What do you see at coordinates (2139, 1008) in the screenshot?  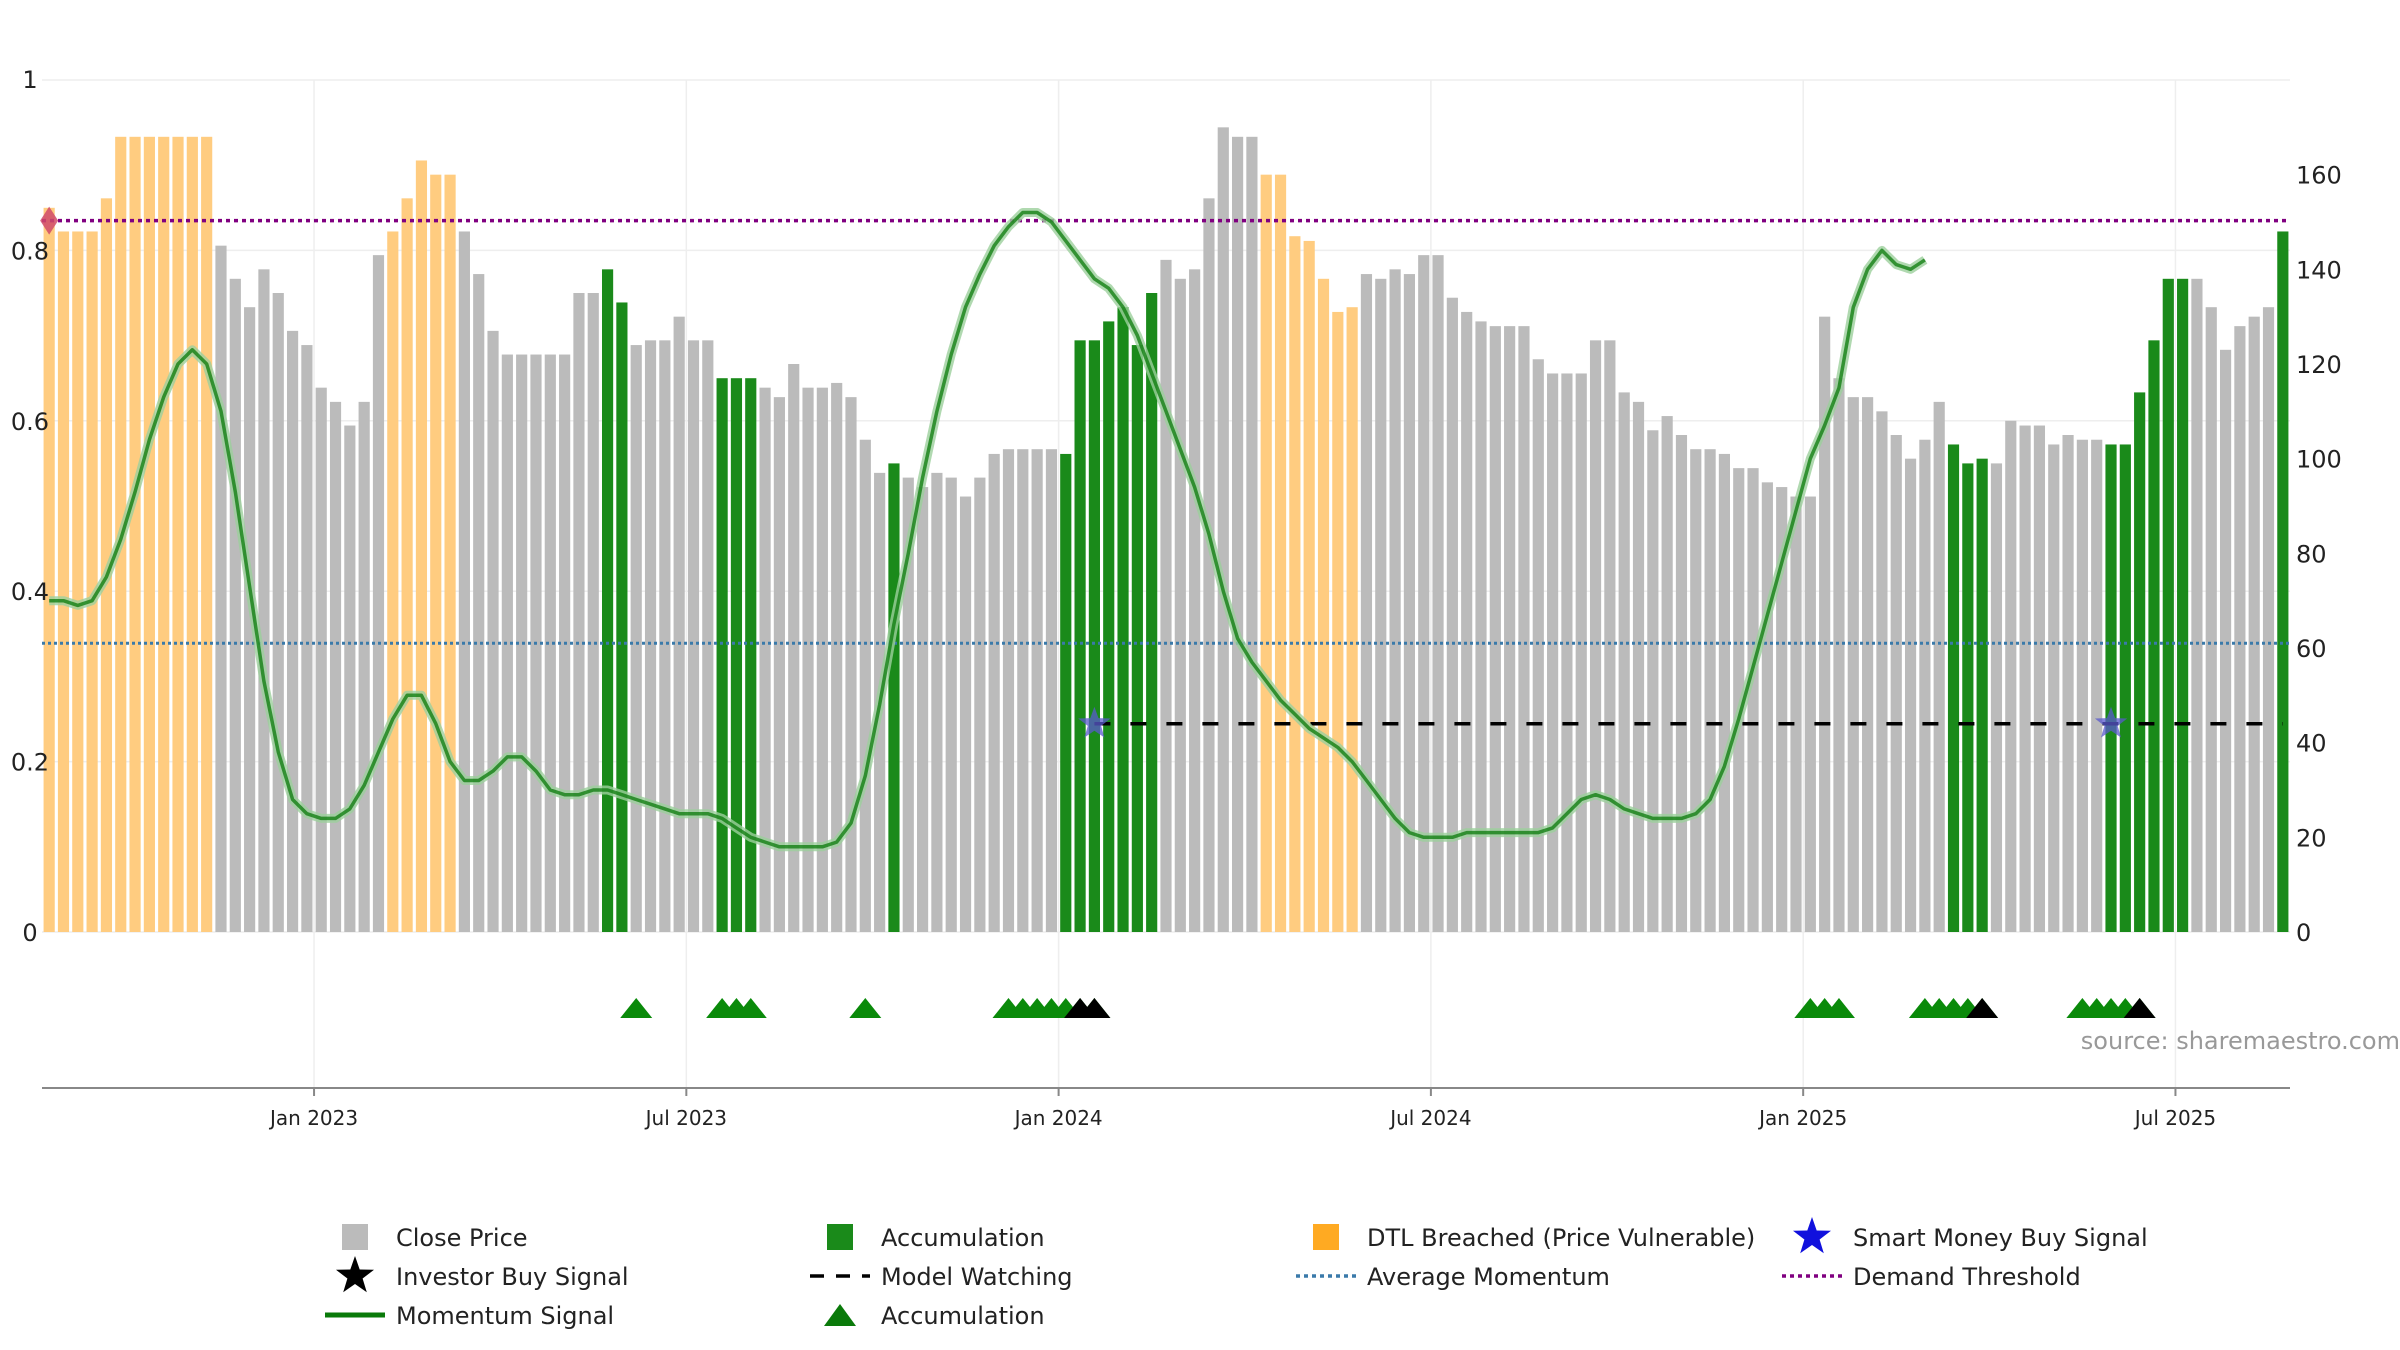 I see `investor-buy-triangle` at bounding box center [2139, 1008].